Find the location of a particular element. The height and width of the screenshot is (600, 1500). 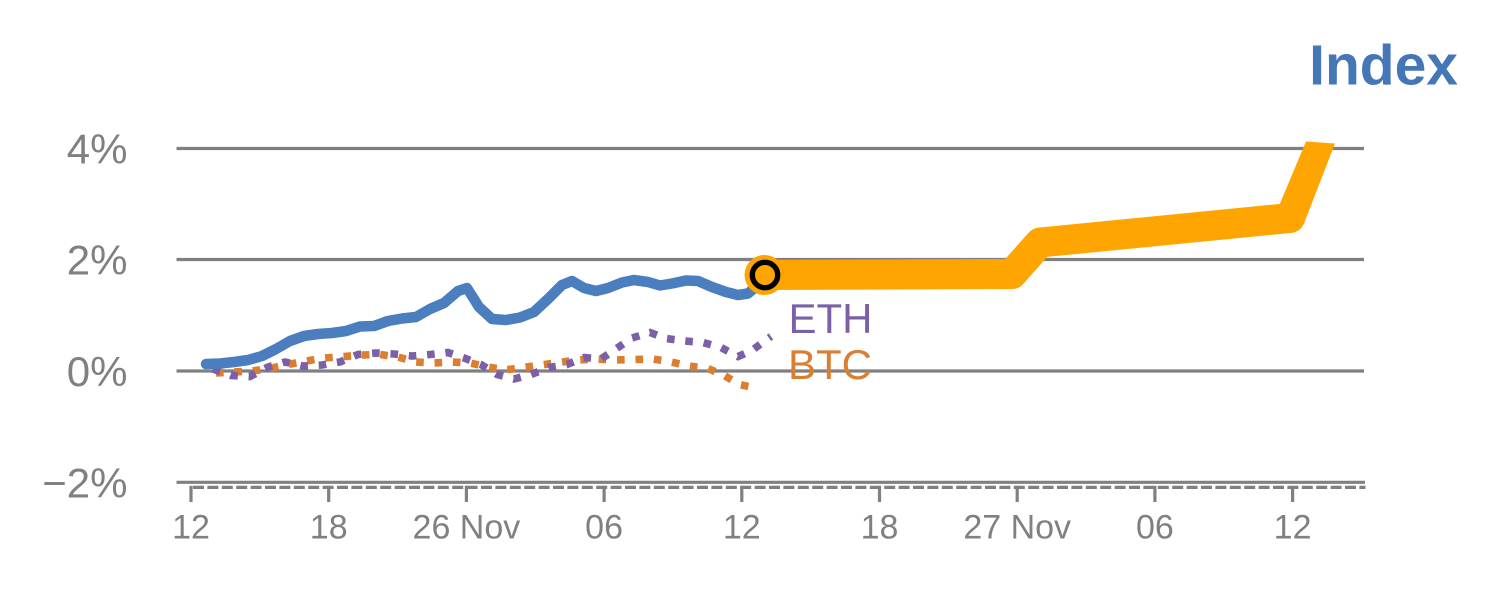

svg-text: 2% is located at coordinates (97, 260).